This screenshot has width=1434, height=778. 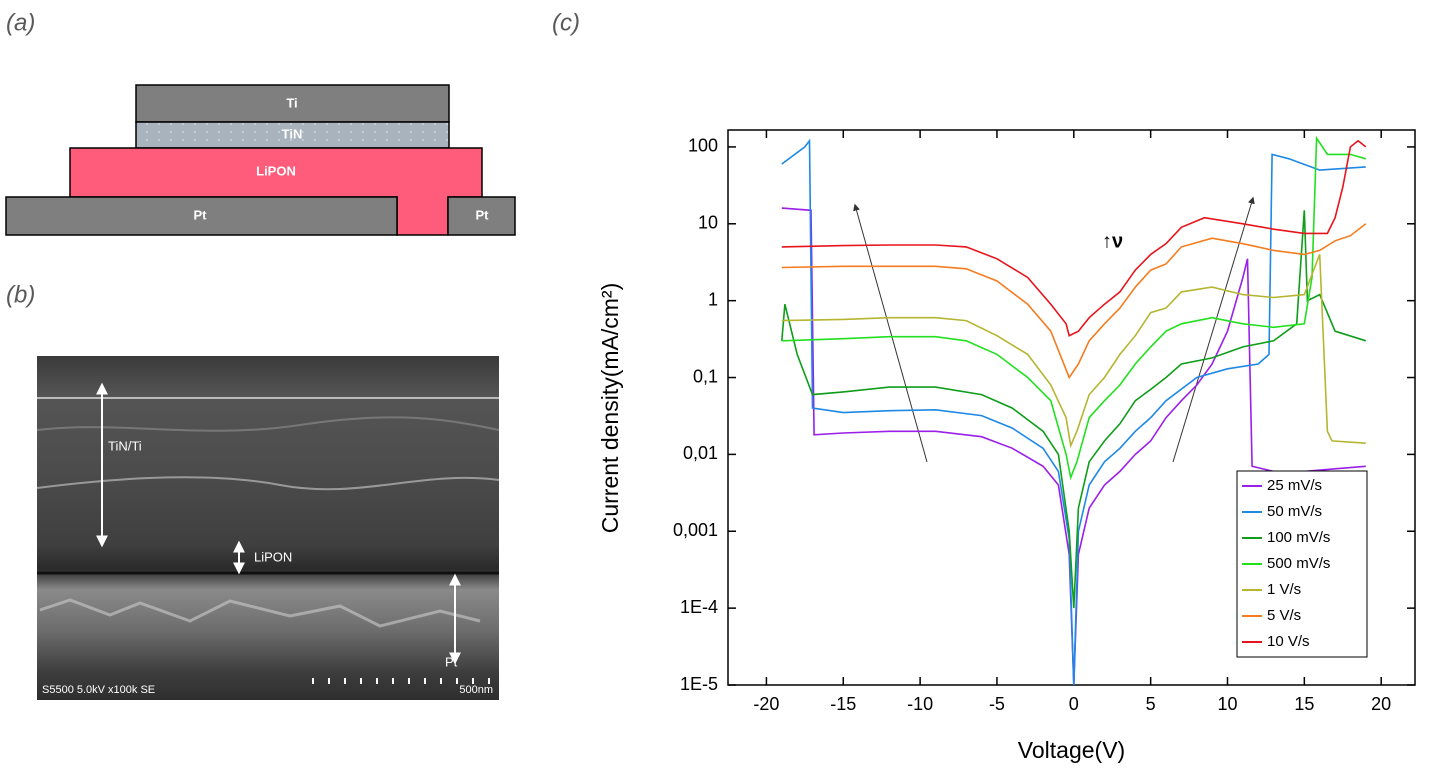 I want to click on x-tick-label: 10, so click(x=1227, y=704).